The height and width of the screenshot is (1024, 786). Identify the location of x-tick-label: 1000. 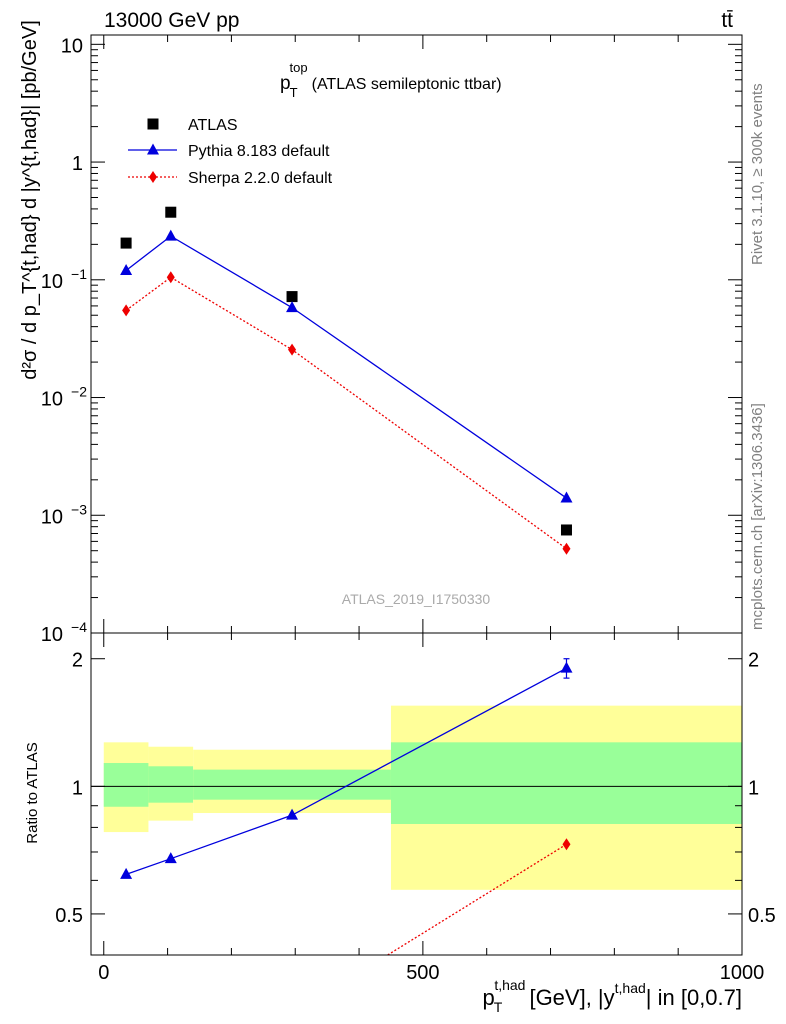
(742, 973).